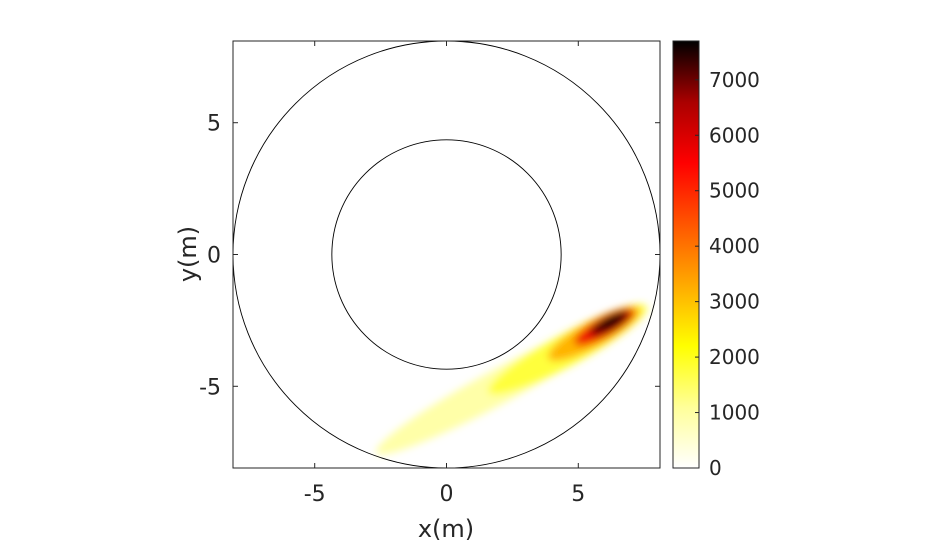 The image size is (929, 545). Describe the element at coordinates (578, 494) in the screenshot. I see `x-tick-label: 5` at that location.